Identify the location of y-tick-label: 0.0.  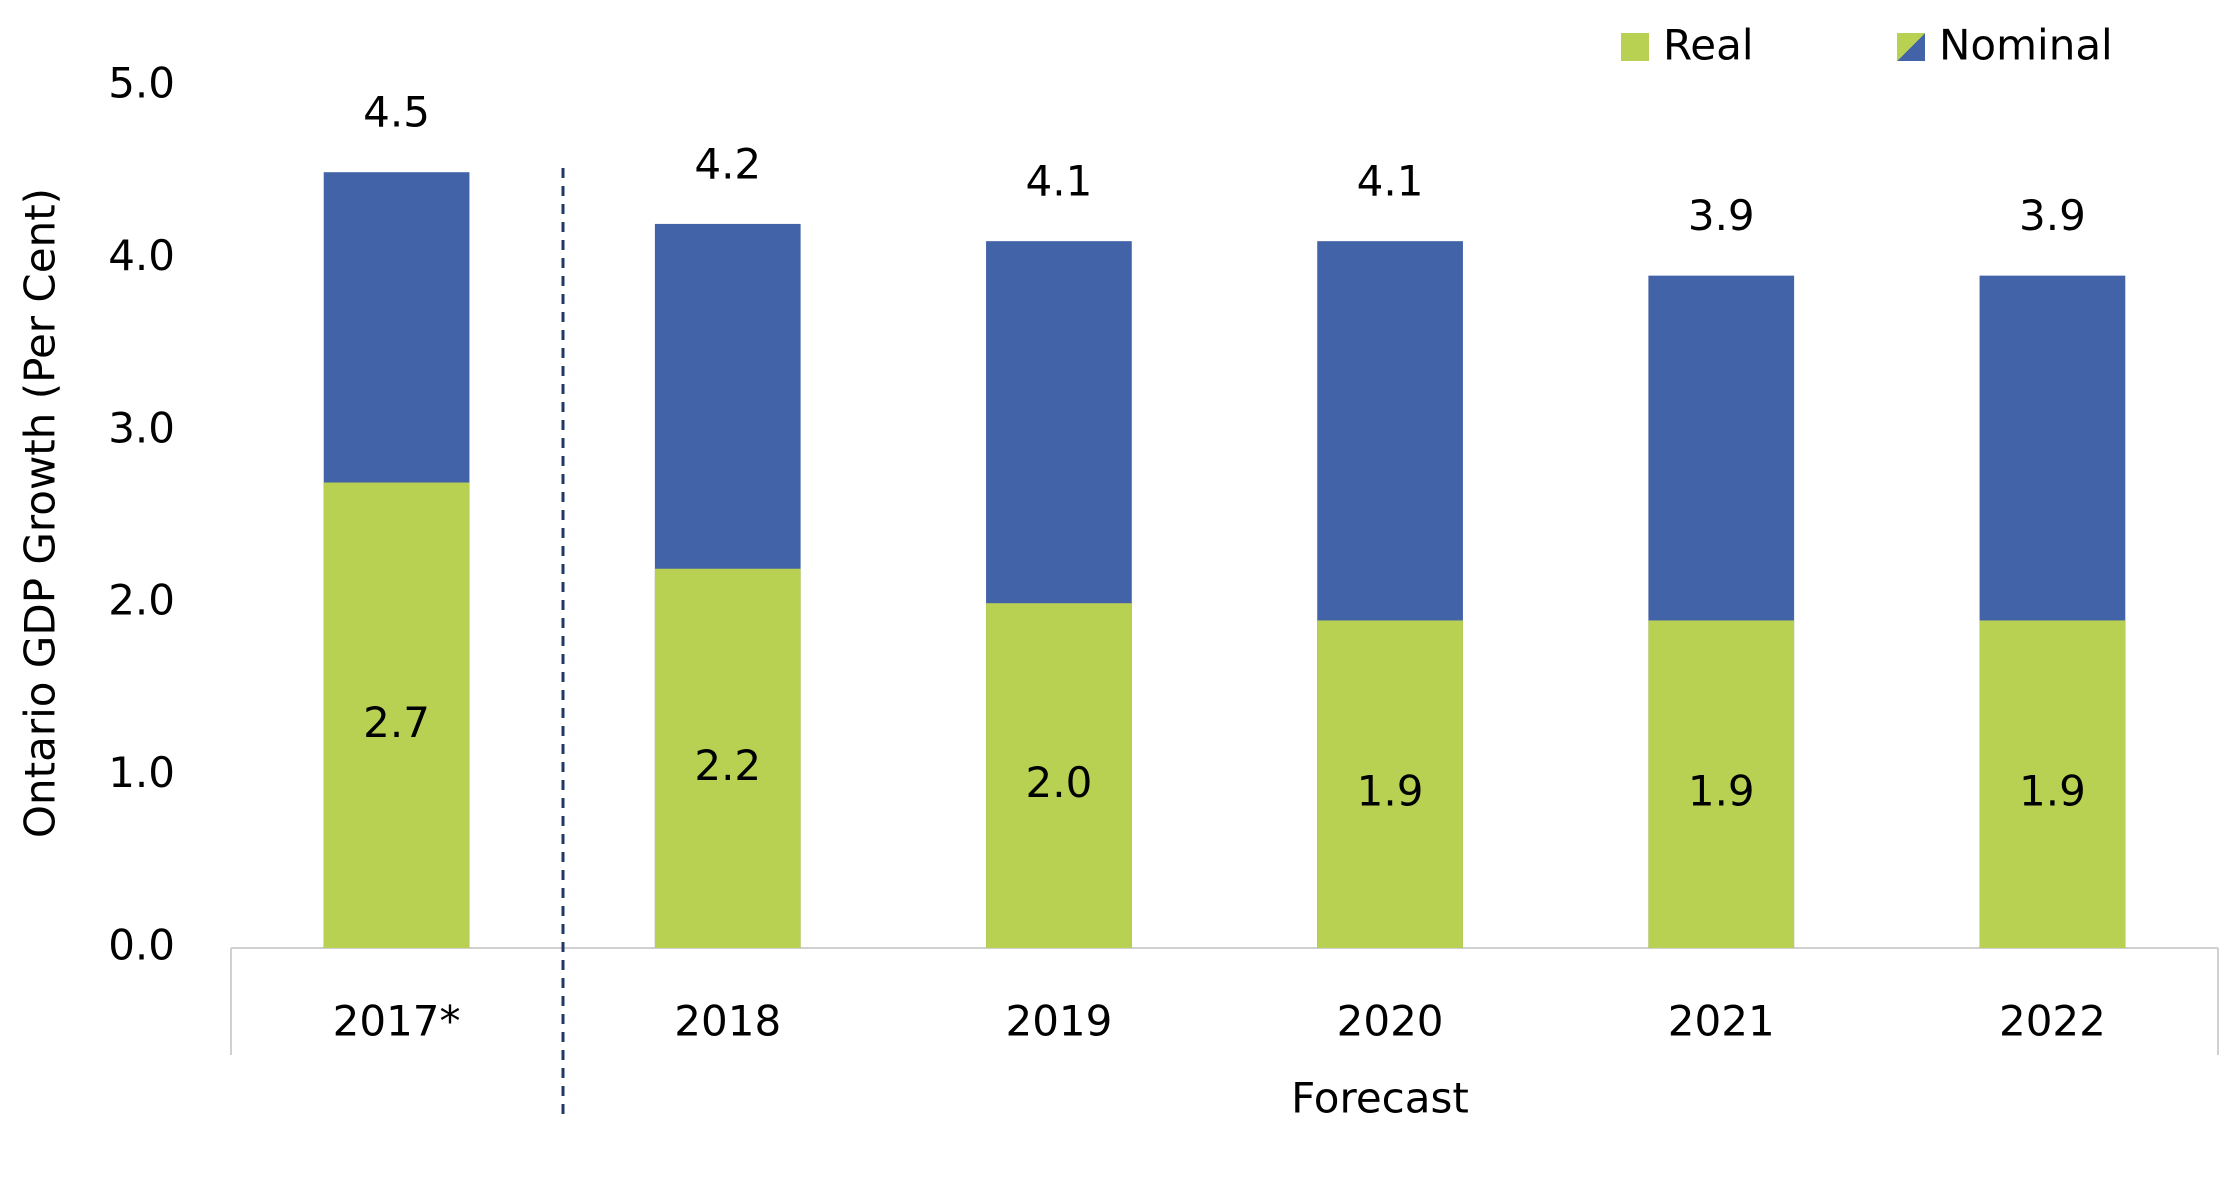
(141, 945).